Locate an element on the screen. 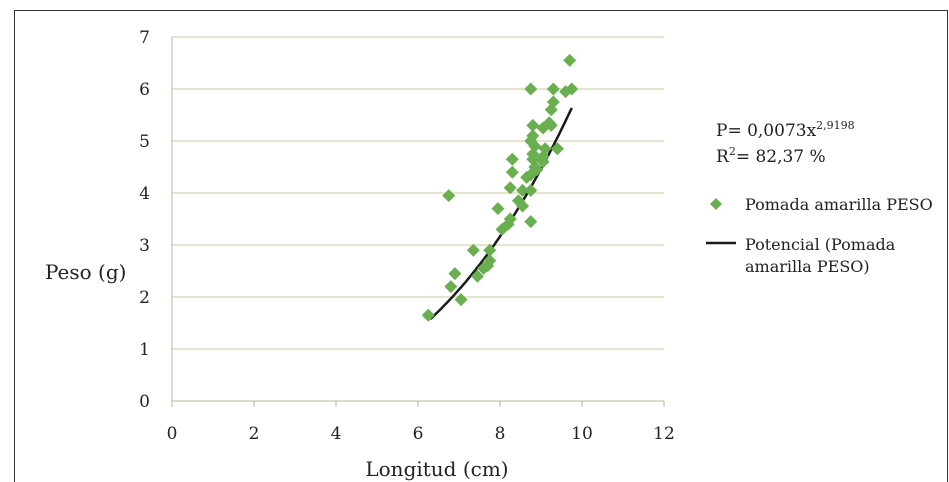 The image size is (949, 482). r2-value: = 82,37 % is located at coordinates (781, 157).